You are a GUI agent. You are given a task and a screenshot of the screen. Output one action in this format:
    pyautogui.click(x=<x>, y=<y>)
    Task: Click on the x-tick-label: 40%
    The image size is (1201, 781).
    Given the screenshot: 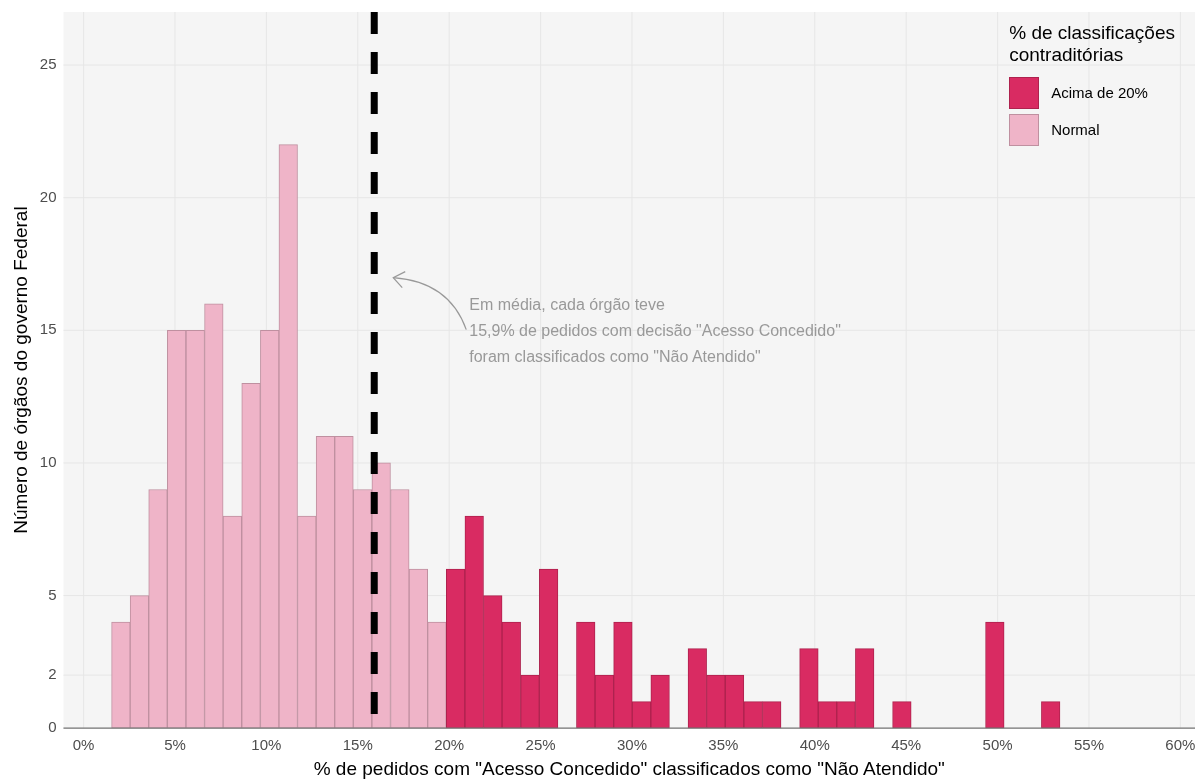 What is the action you would take?
    pyautogui.click(x=814, y=745)
    